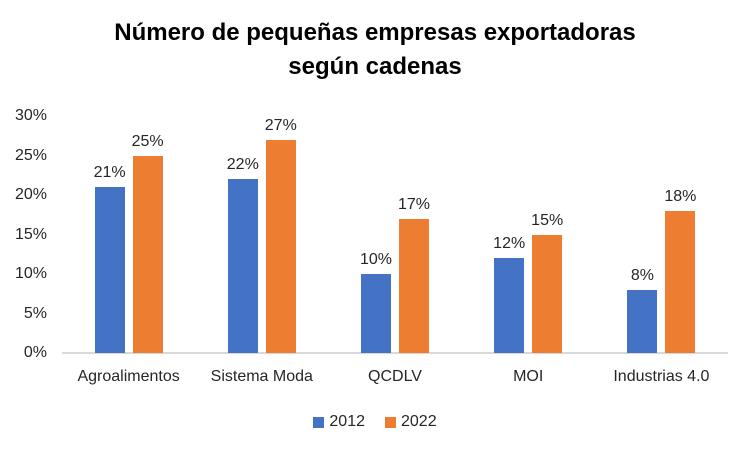  I want to click on legend-item-2022: 2022, so click(411, 422).